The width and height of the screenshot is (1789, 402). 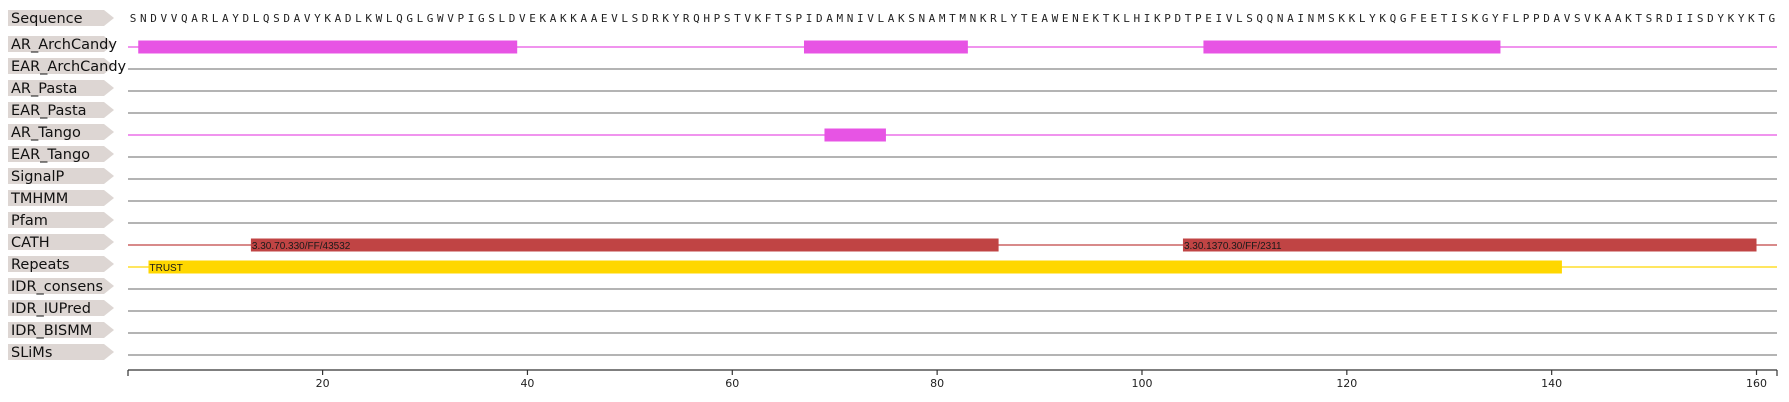 What do you see at coordinates (1137, 18) in the screenshot?
I see `sequence-residue: H` at bounding box center [1137, 18].